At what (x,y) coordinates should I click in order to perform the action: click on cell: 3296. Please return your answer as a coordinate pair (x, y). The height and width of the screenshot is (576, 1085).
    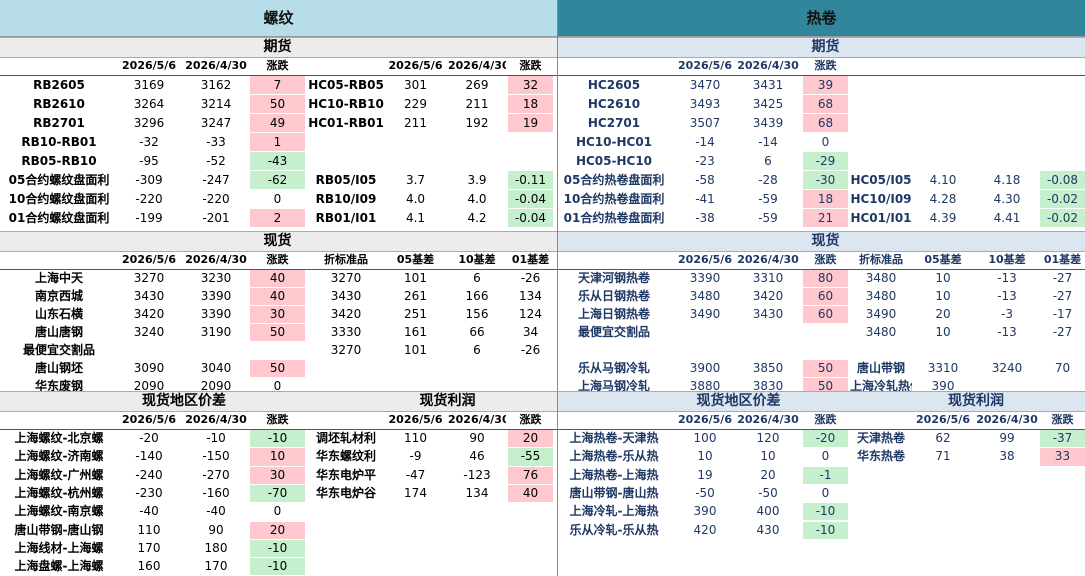
    Looking at the image, I should click on (149, 123).